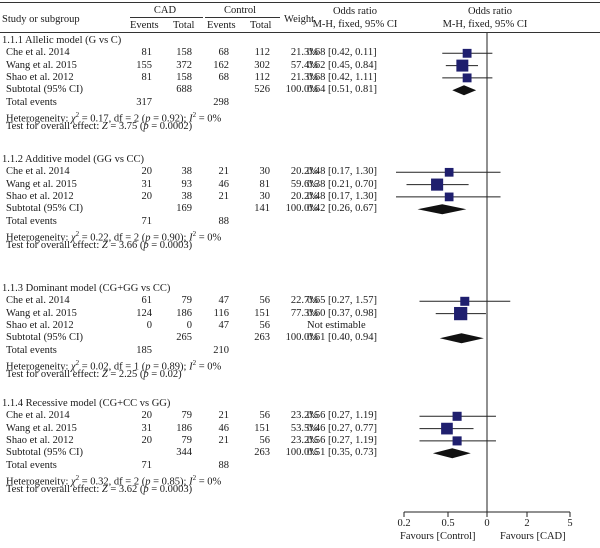 Image resolution: width=600 pixels, height=548 pixels. I want to click on subtotal-total-control: 526, so click(262, 90).